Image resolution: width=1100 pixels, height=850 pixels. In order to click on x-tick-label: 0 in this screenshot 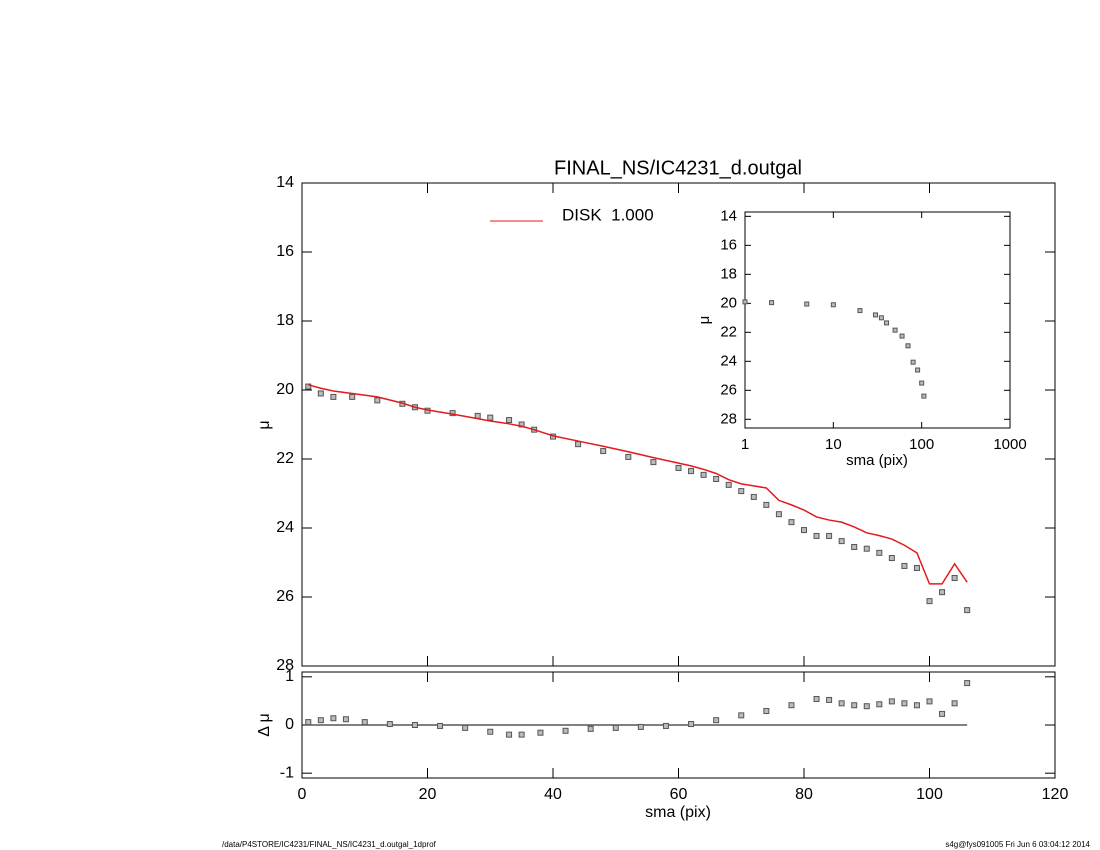, I will do `click(302, 794)`.